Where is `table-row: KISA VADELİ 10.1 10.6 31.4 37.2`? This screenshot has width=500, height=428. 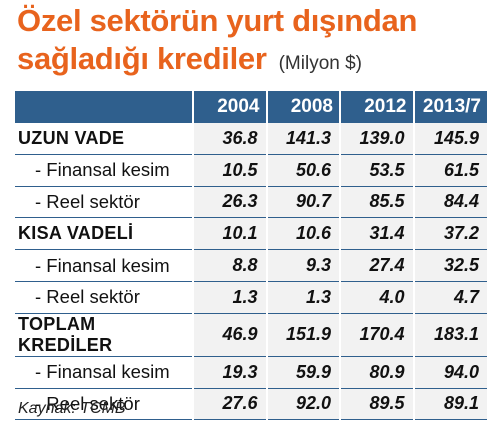
table-row: KISA VADELİ 10.1 10.6 31.4 37.2 is located at coordinates (251, 234).